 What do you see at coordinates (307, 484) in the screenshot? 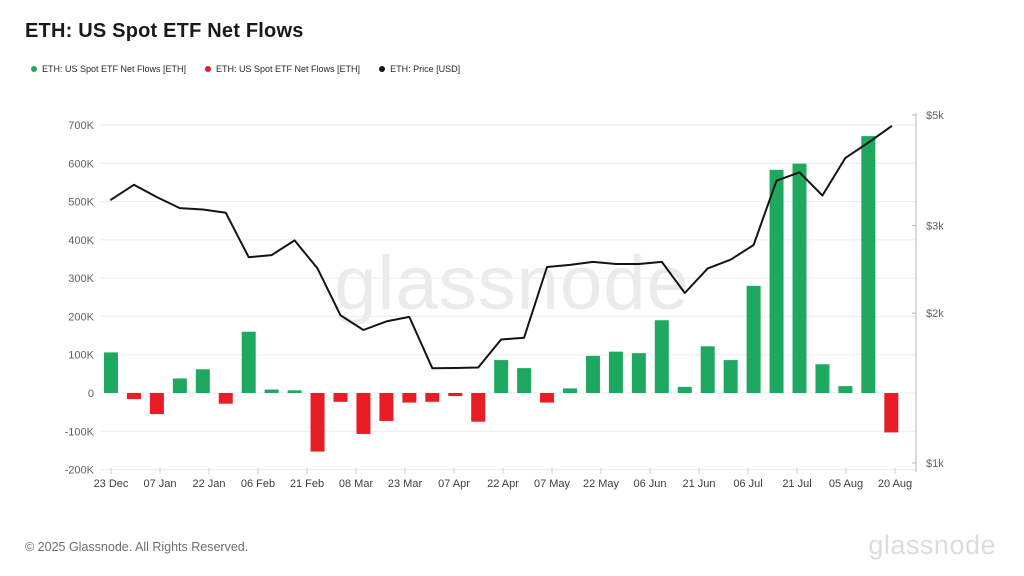
I see `svg-text: 21 Feb` at bounding box center [307, 484].